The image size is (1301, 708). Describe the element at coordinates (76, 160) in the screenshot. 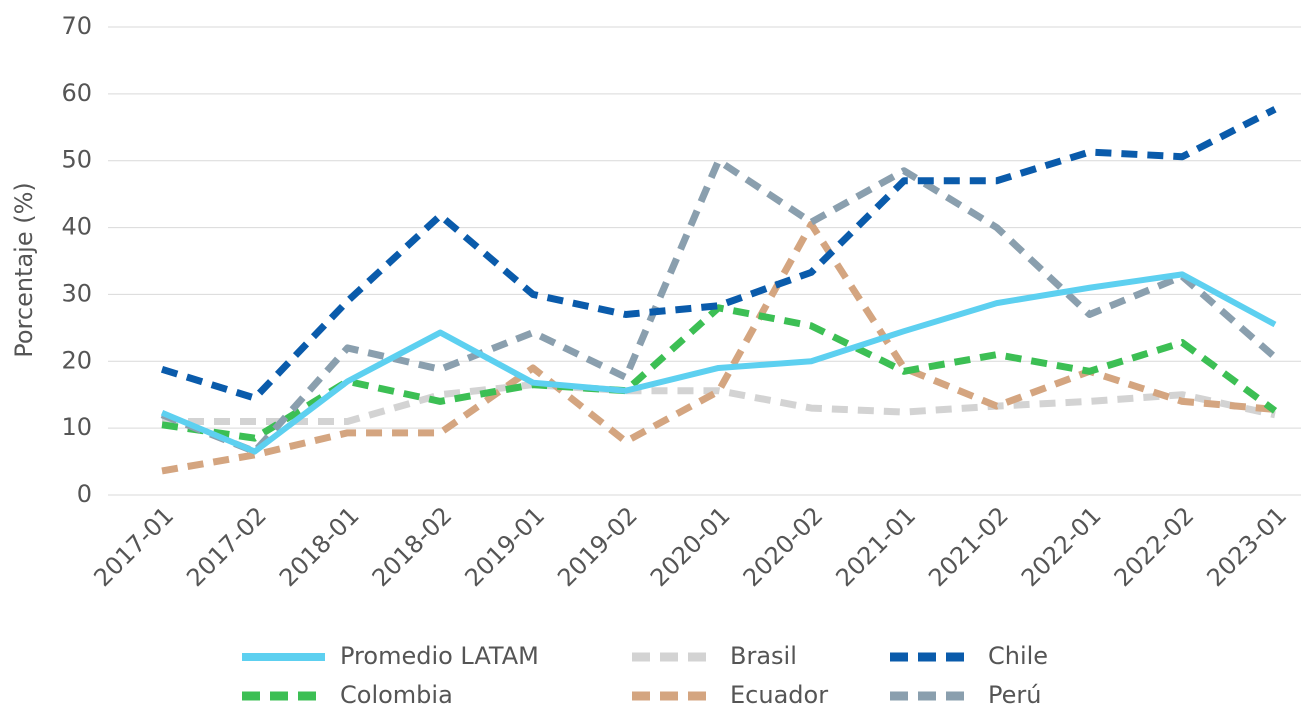

I see `y-tick-label: 50` at that location.